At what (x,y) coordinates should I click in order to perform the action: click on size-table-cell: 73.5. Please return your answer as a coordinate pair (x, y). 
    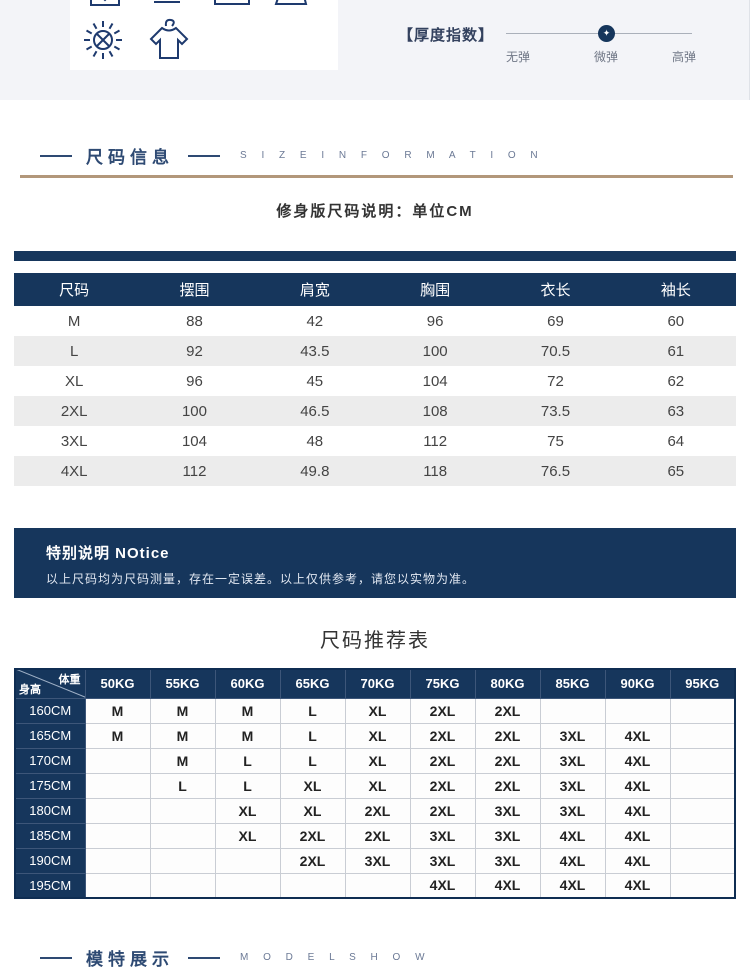
    Looking at the image, I should click on (555, 411).